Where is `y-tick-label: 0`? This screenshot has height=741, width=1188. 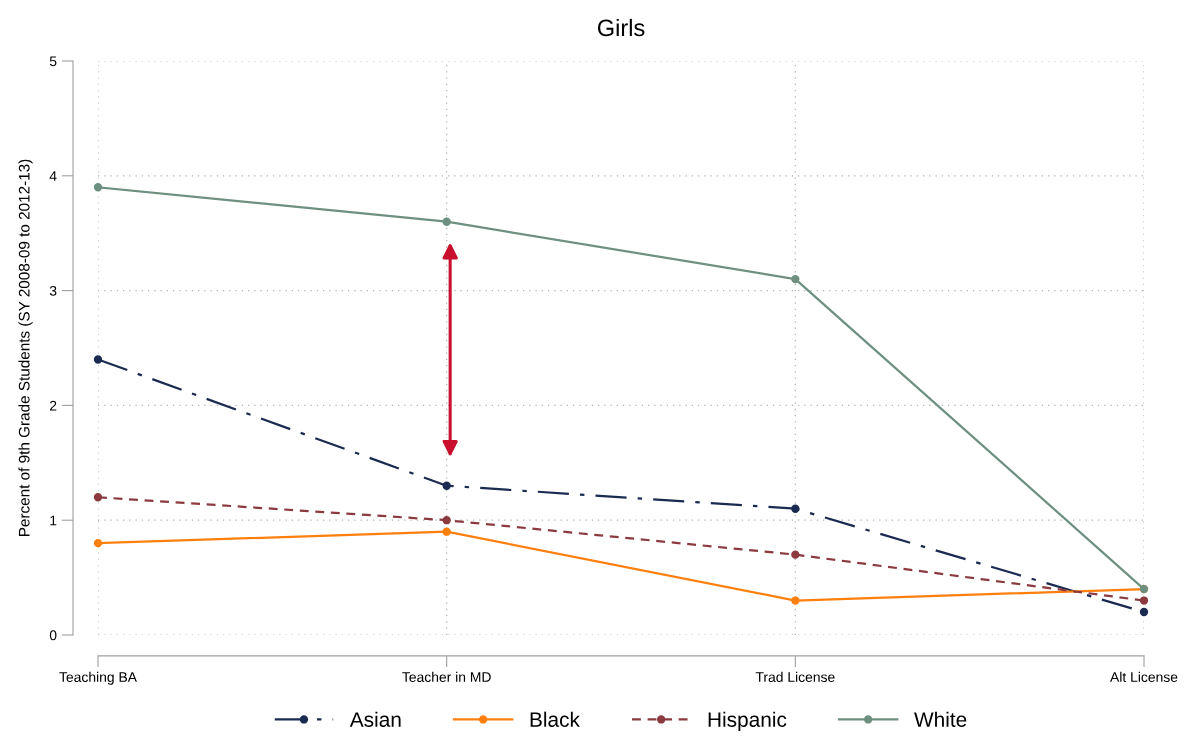 y-tick-label: 0 is located at coordinates (53, 635).